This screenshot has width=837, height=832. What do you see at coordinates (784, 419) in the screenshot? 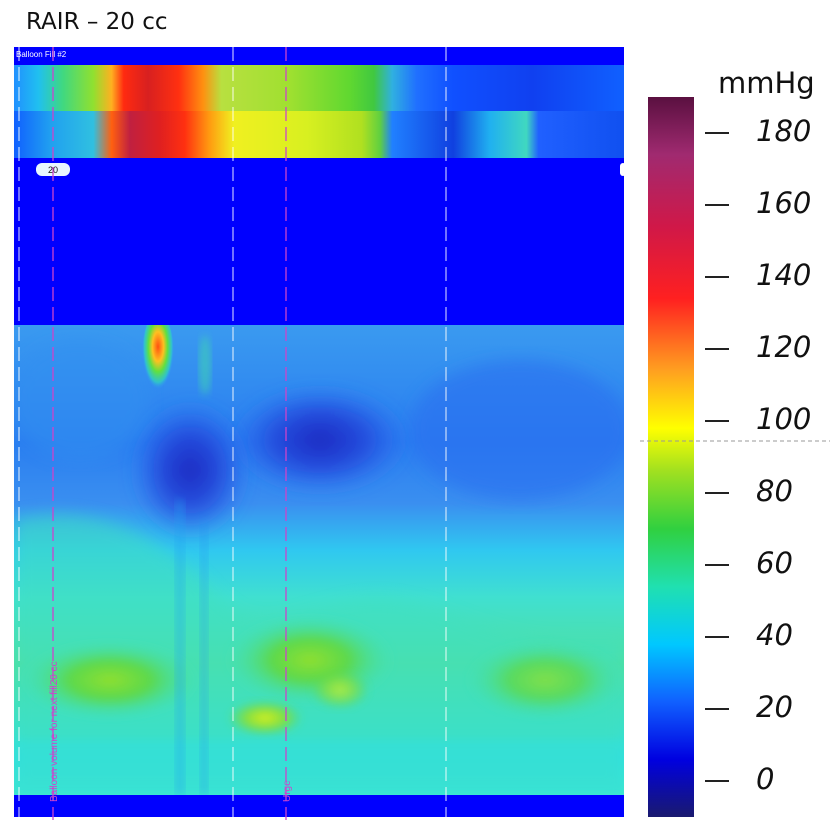
I see `colorbar-tick-label: 100` at bounding box center [784, 419].